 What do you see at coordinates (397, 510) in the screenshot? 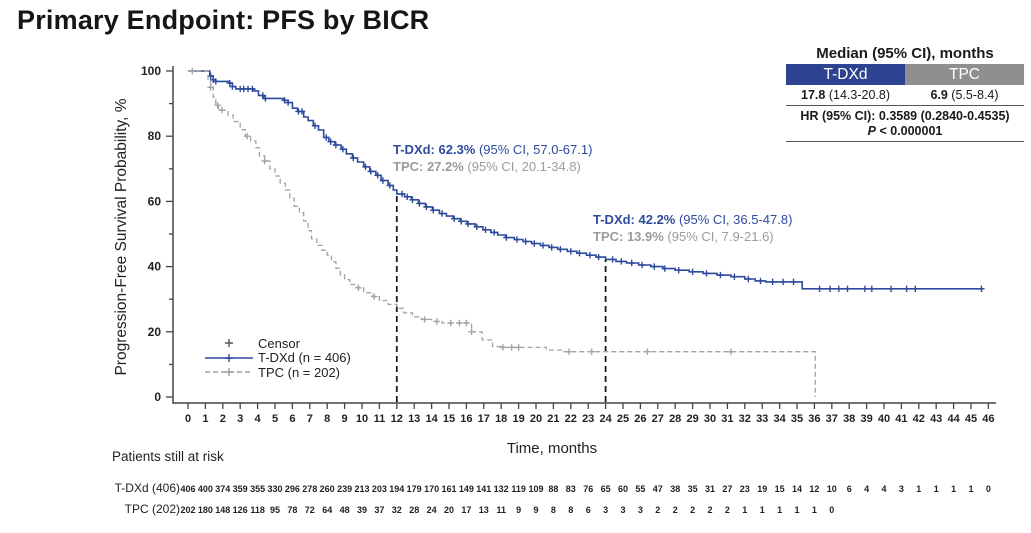
I see `svg-text: 32` at bounding box center [397, 510].